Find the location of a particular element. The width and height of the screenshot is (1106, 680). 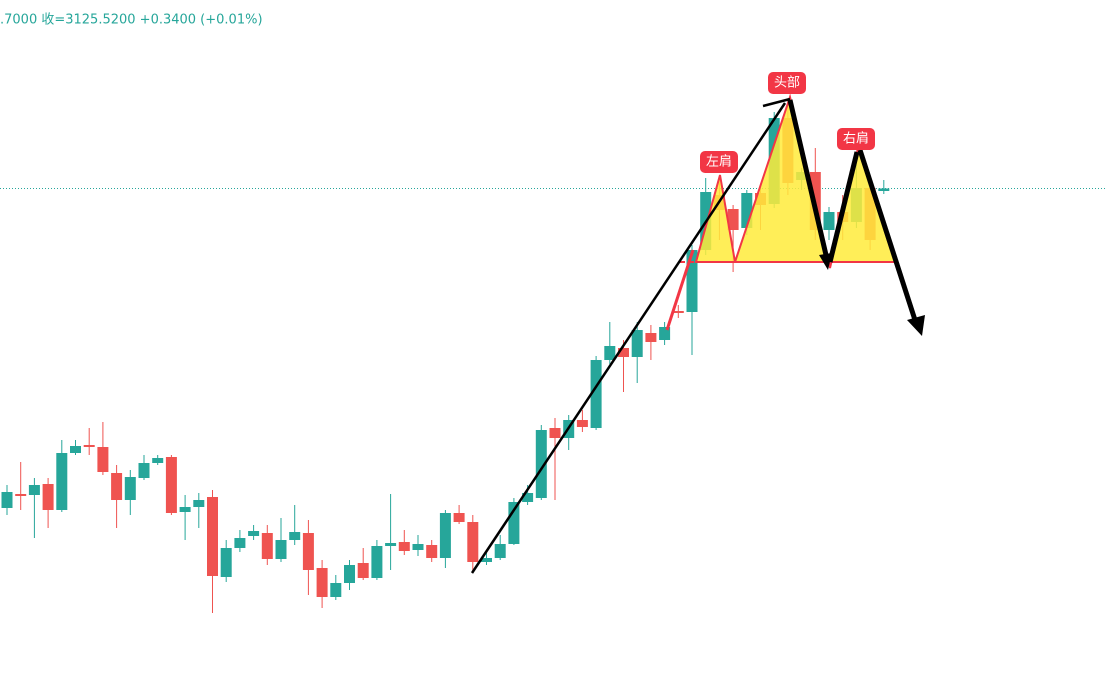

arrows is located at coordinates (852, 210).